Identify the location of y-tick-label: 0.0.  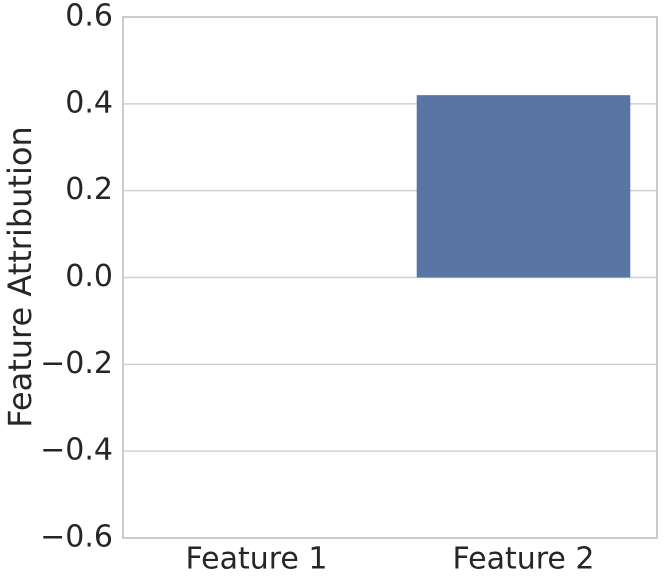
(89, 276).